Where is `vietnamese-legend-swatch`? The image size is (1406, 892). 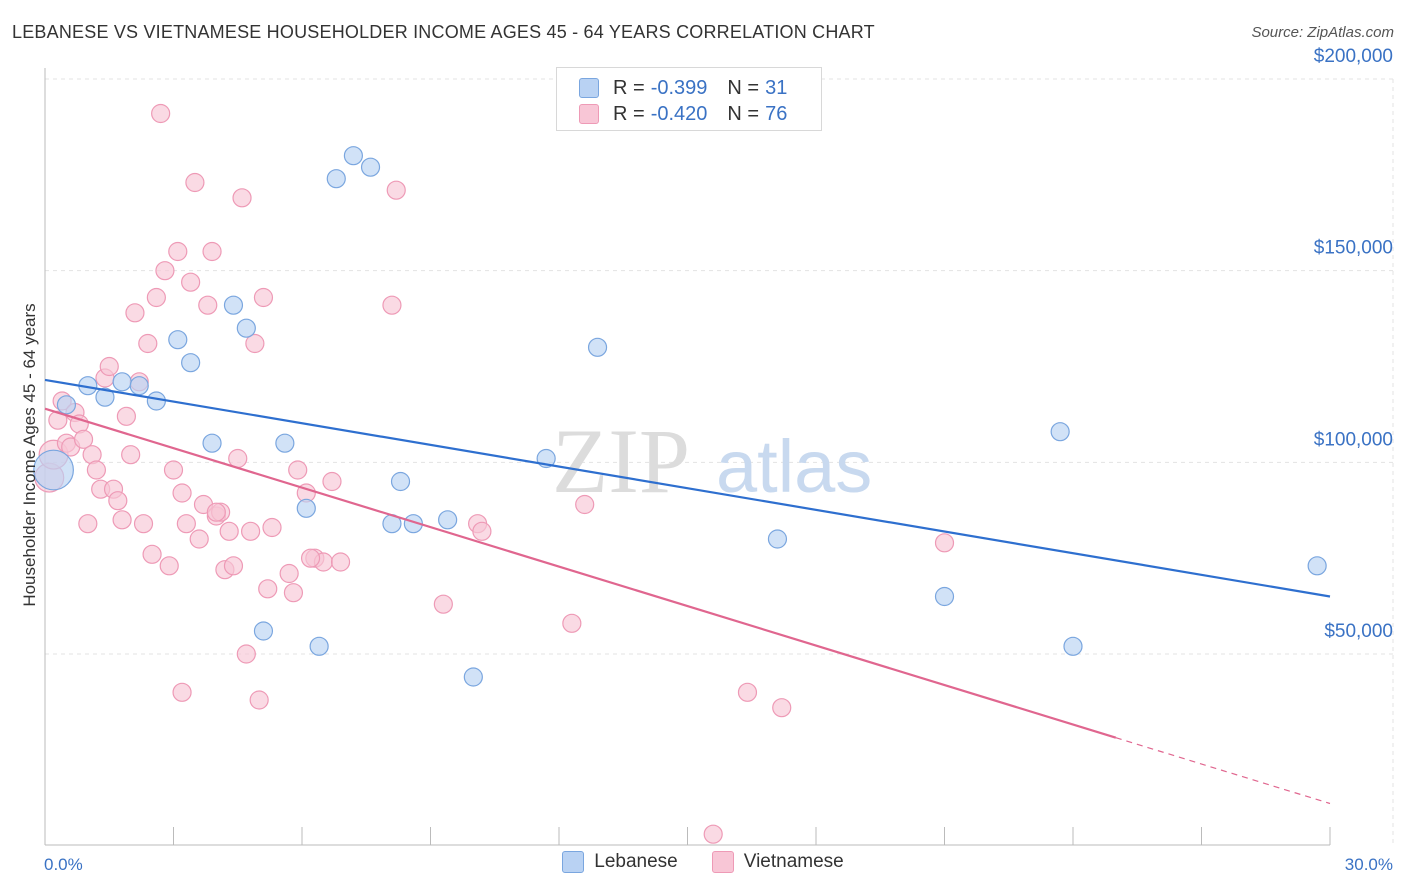 vietnamese-legend-swatch is located at coordinates (722, 862).